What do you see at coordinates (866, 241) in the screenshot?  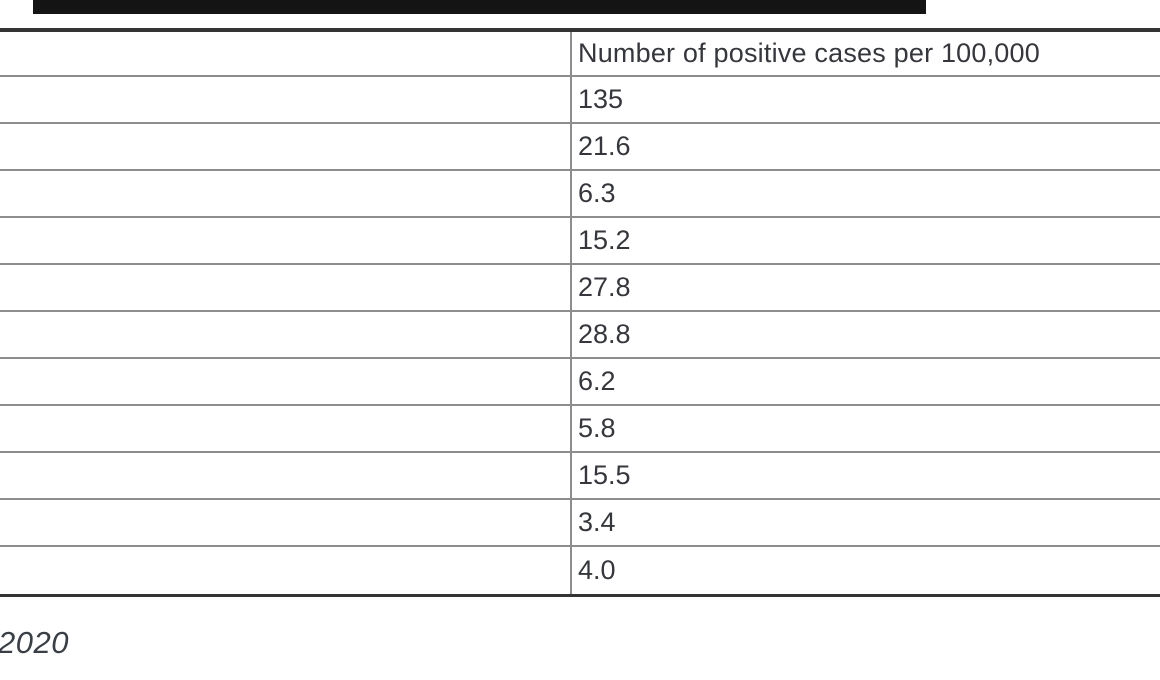 I see `row-value: 15.2` at bounding box center [866, 241].